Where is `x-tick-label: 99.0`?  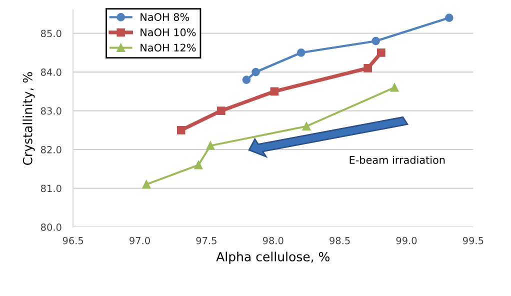
x-tick-label: 99.0 is located at coordinates (406, 240).